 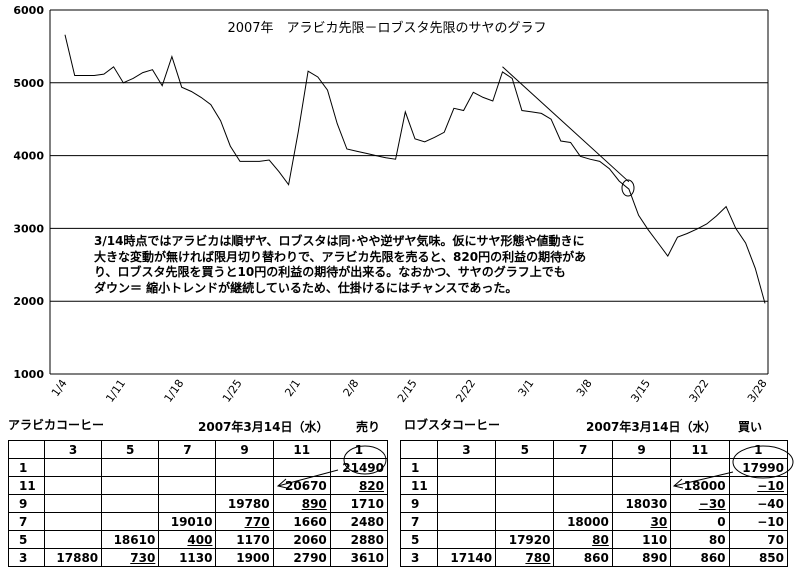 I want to click on trend-line-layer, so click(x=566, y=124).